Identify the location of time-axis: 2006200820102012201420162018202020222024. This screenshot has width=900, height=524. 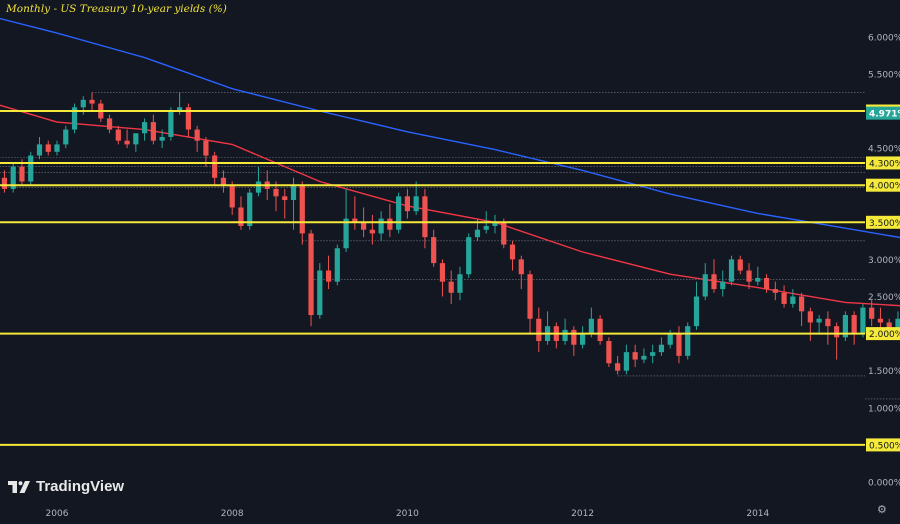
(473, 514).